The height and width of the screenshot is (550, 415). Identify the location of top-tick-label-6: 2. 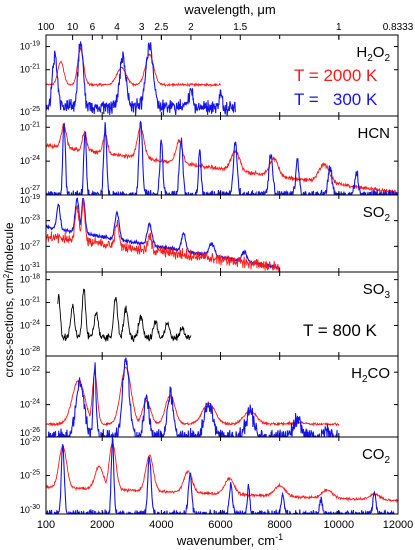
(191, 27).